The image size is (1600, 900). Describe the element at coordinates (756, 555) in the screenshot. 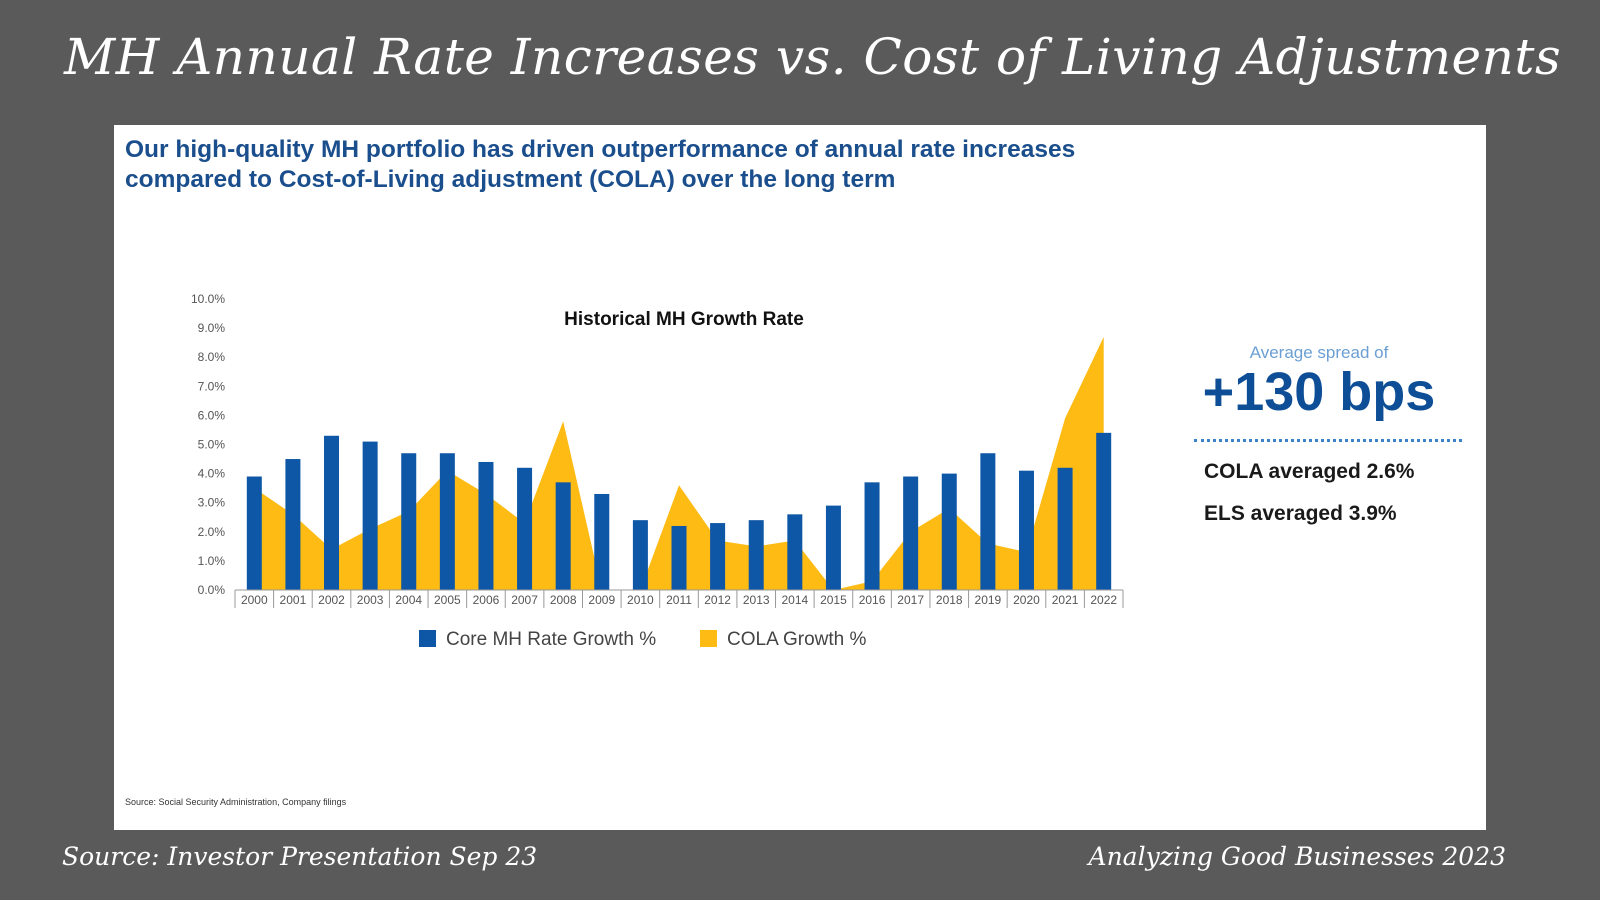

I see `bar-2013` at that location.